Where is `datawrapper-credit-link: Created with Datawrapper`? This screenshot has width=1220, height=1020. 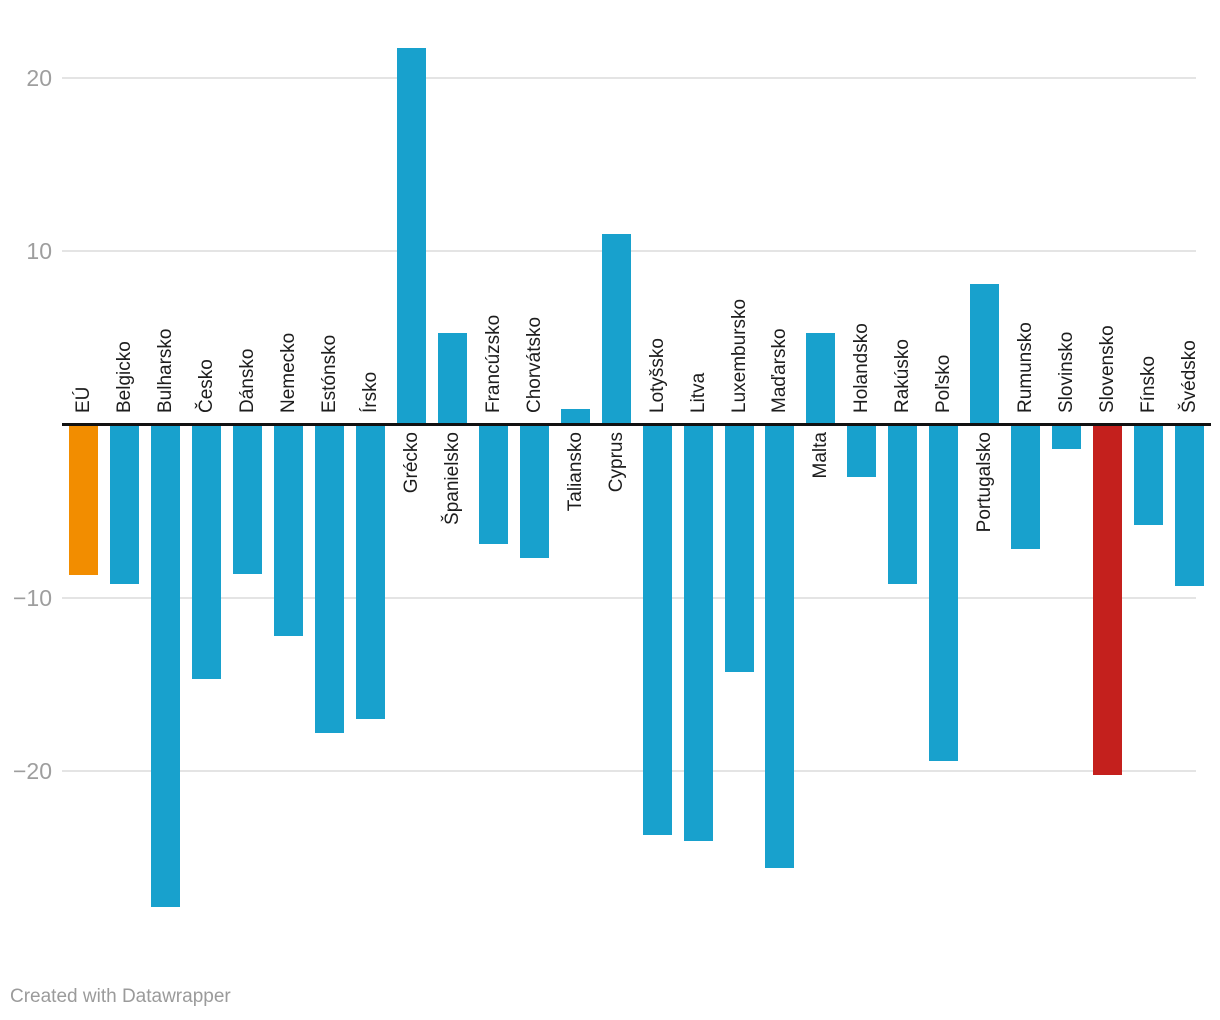 datawrapper-credit-link: Created with Datawrapper is located at coordinates (120, 996).